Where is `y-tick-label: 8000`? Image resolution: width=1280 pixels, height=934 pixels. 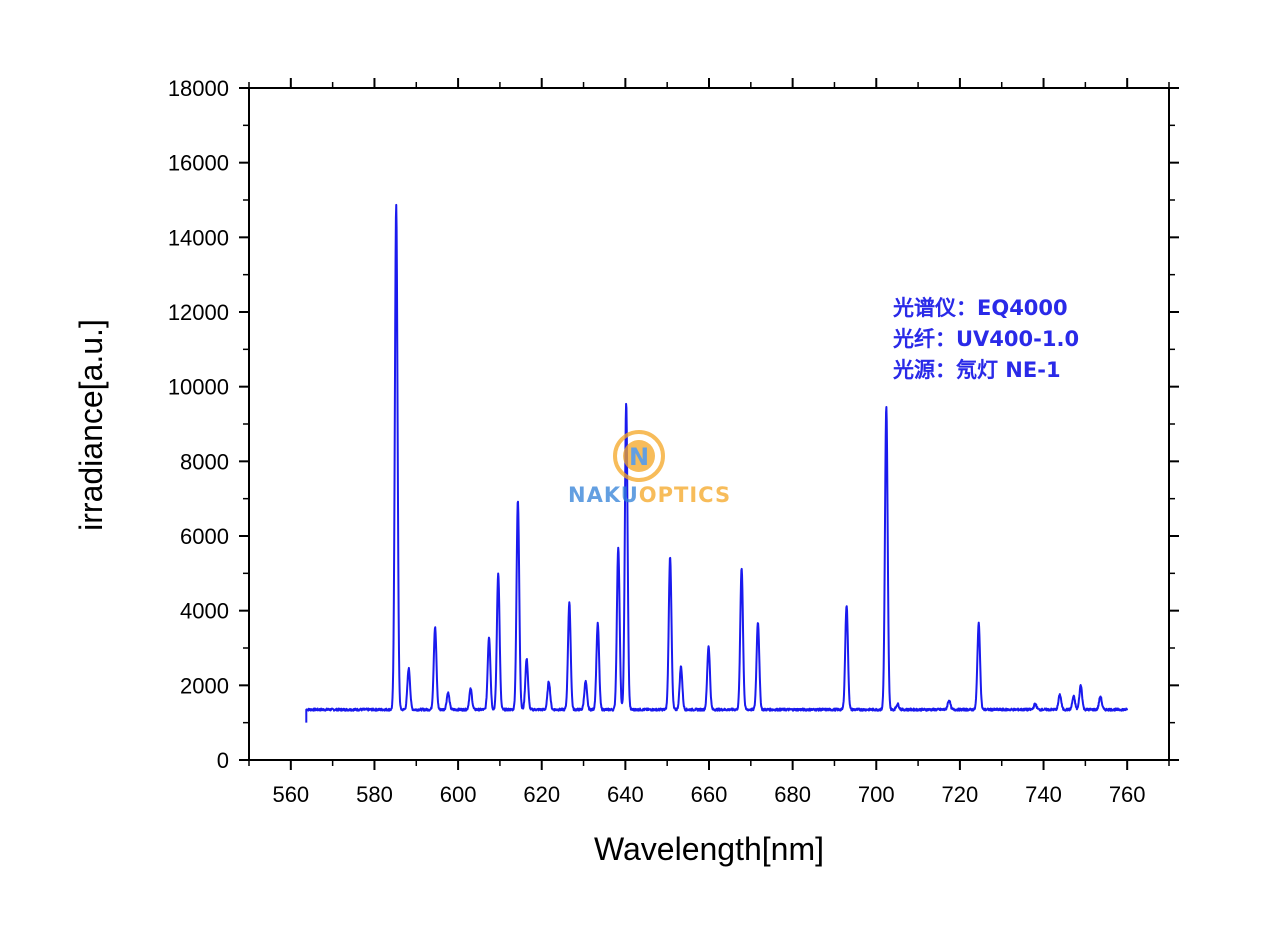
y-tick-label: 8000 is located at coordinates (204, 461).